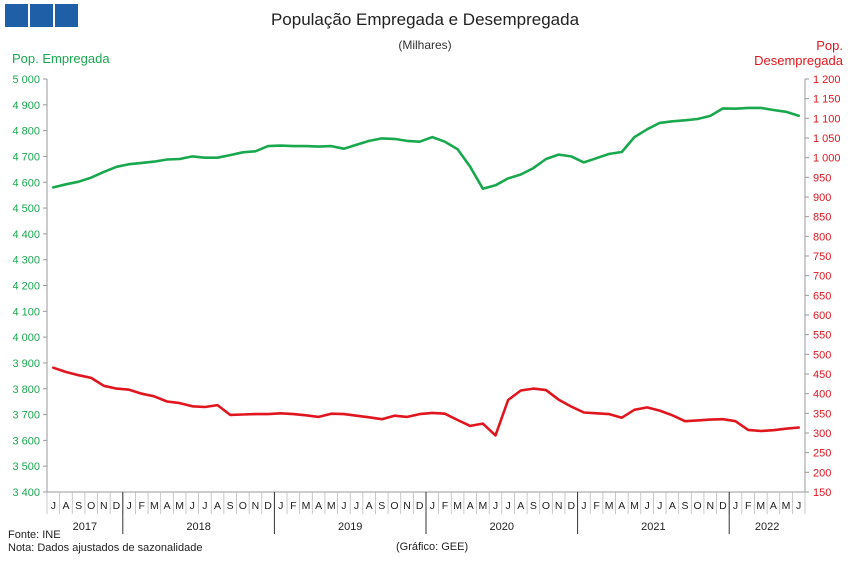 This screenshot has width=850, height=561. I want to click on y-left-tick-label: 4 800, so click(26, 132).